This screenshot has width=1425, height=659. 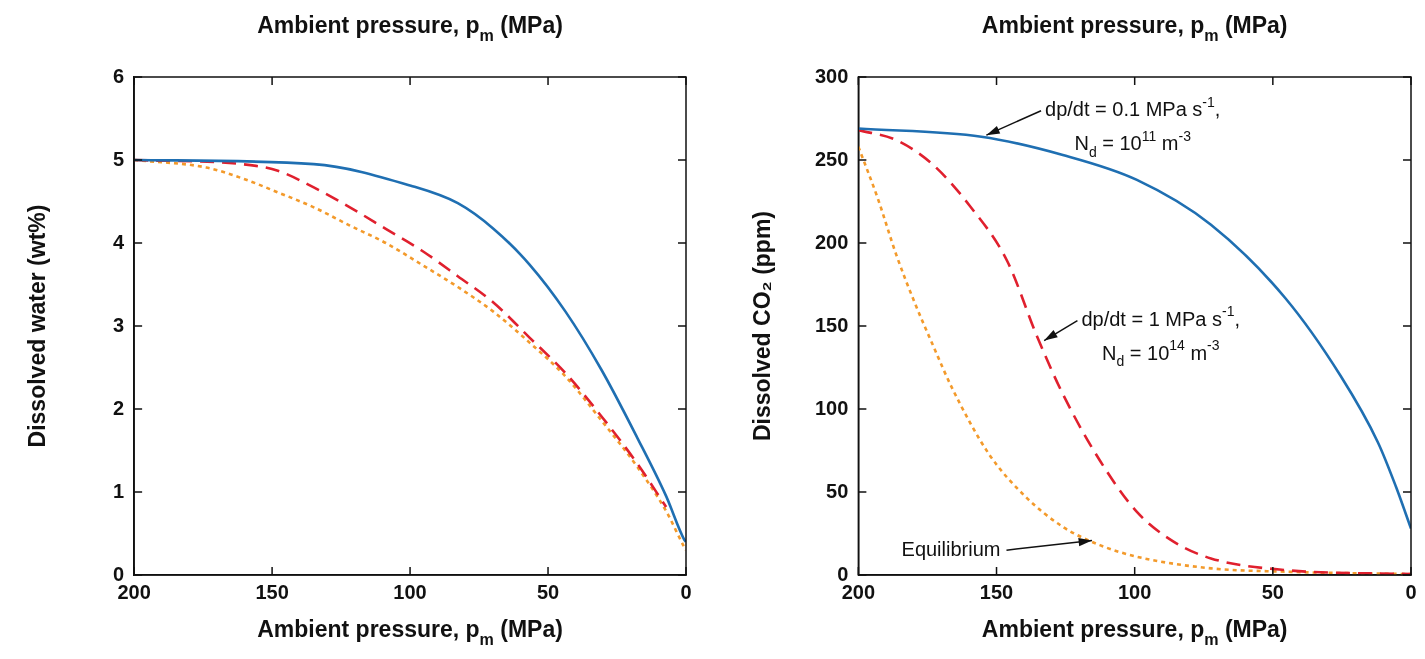 I want to click on y-tick-label: 150, so click(x=831, y=324).